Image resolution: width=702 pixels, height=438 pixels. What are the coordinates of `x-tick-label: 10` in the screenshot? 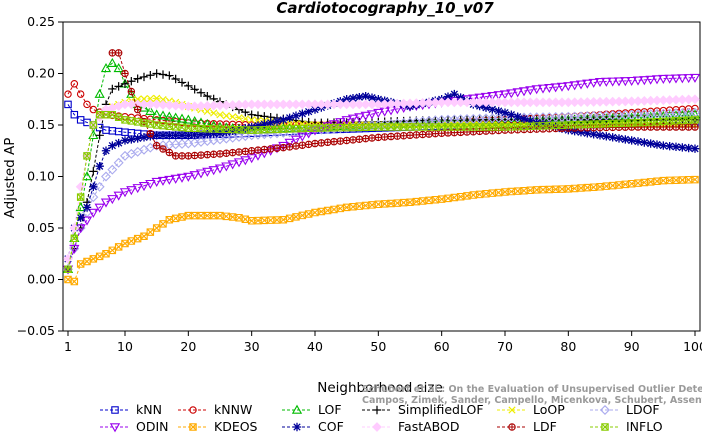 It's located at (125, 346).